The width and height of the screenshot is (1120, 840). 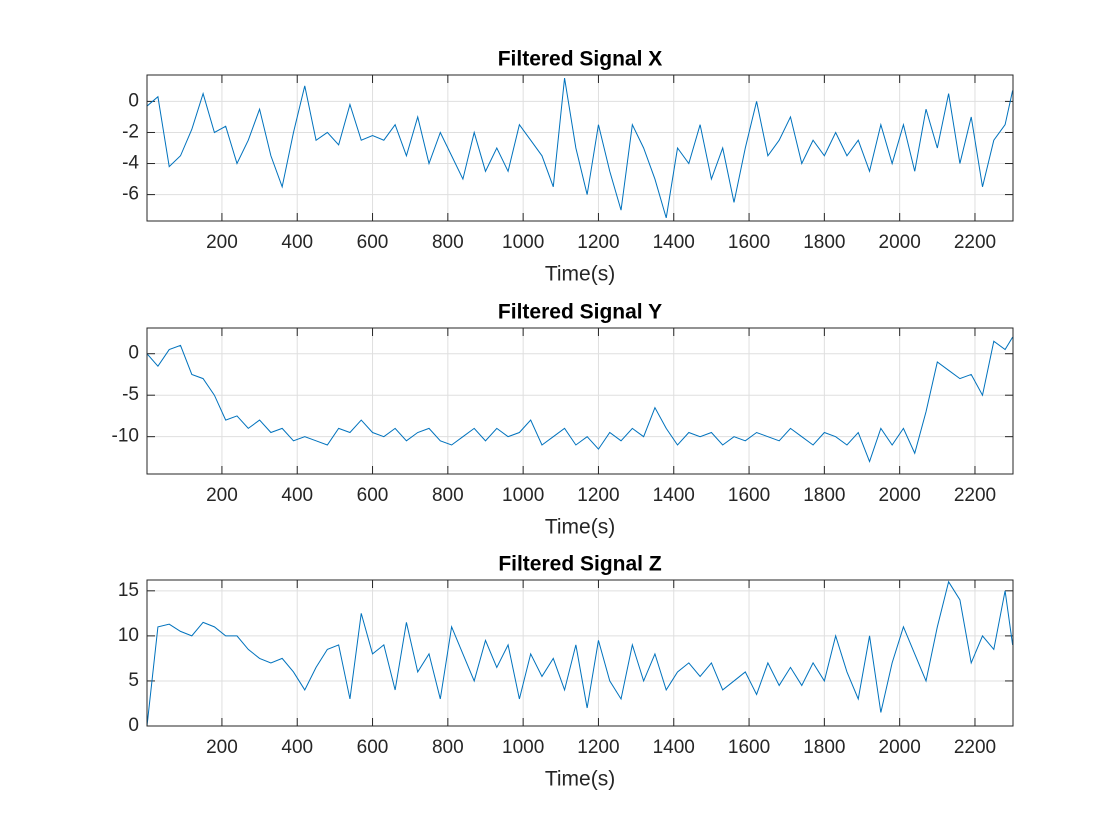 What do you see at coordinates (580, 59) in the screenshot?
I see `chart-title: Filtered Signal X` at bounding box center [580, 59].